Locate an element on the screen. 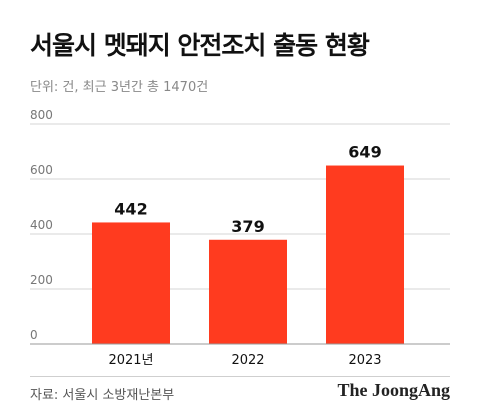  y-tick-label: 0 is located at coordinates (34, 335).